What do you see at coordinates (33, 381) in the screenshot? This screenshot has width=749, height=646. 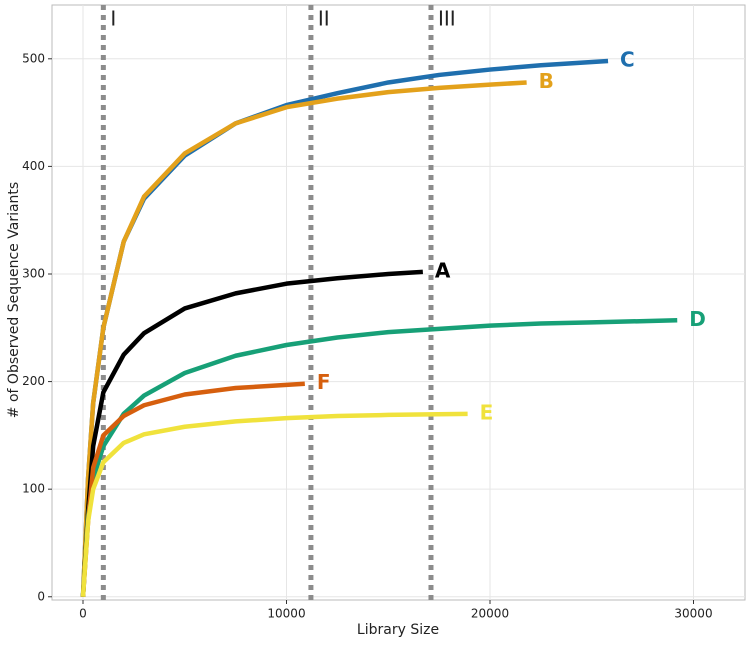 I see `y-tick-label: 200` at bounding box center [33, 381].